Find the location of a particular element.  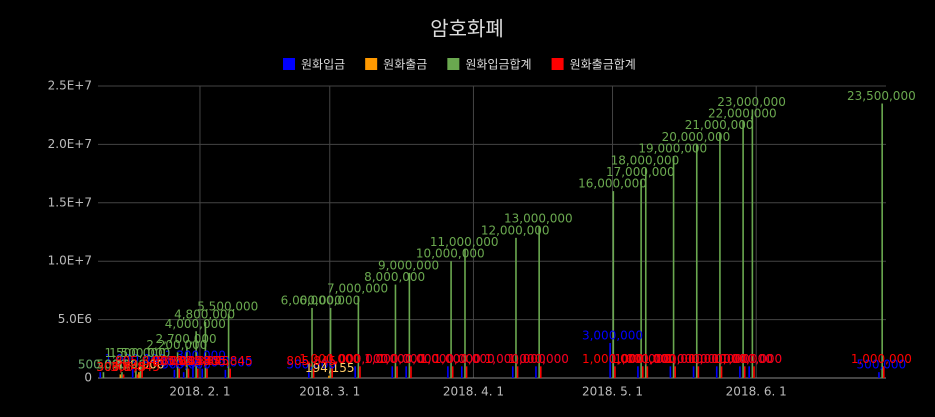

data-label: 3,000,000 is located at coordinates (612, 335).